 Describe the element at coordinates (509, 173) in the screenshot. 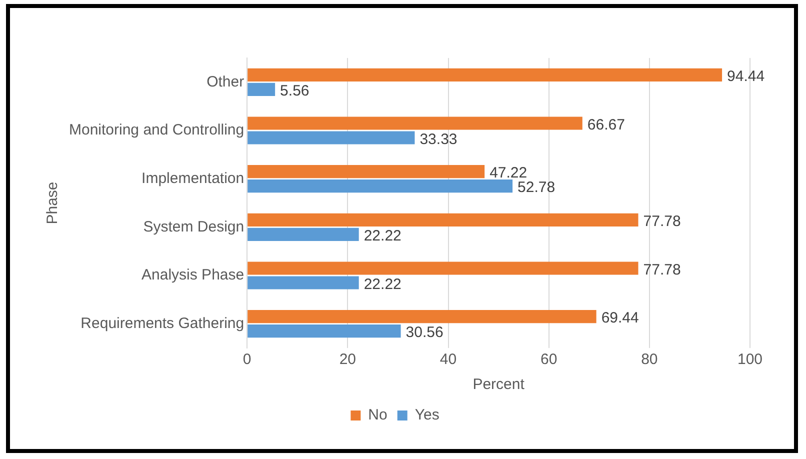

I see `data-label: 47.22` at that location.